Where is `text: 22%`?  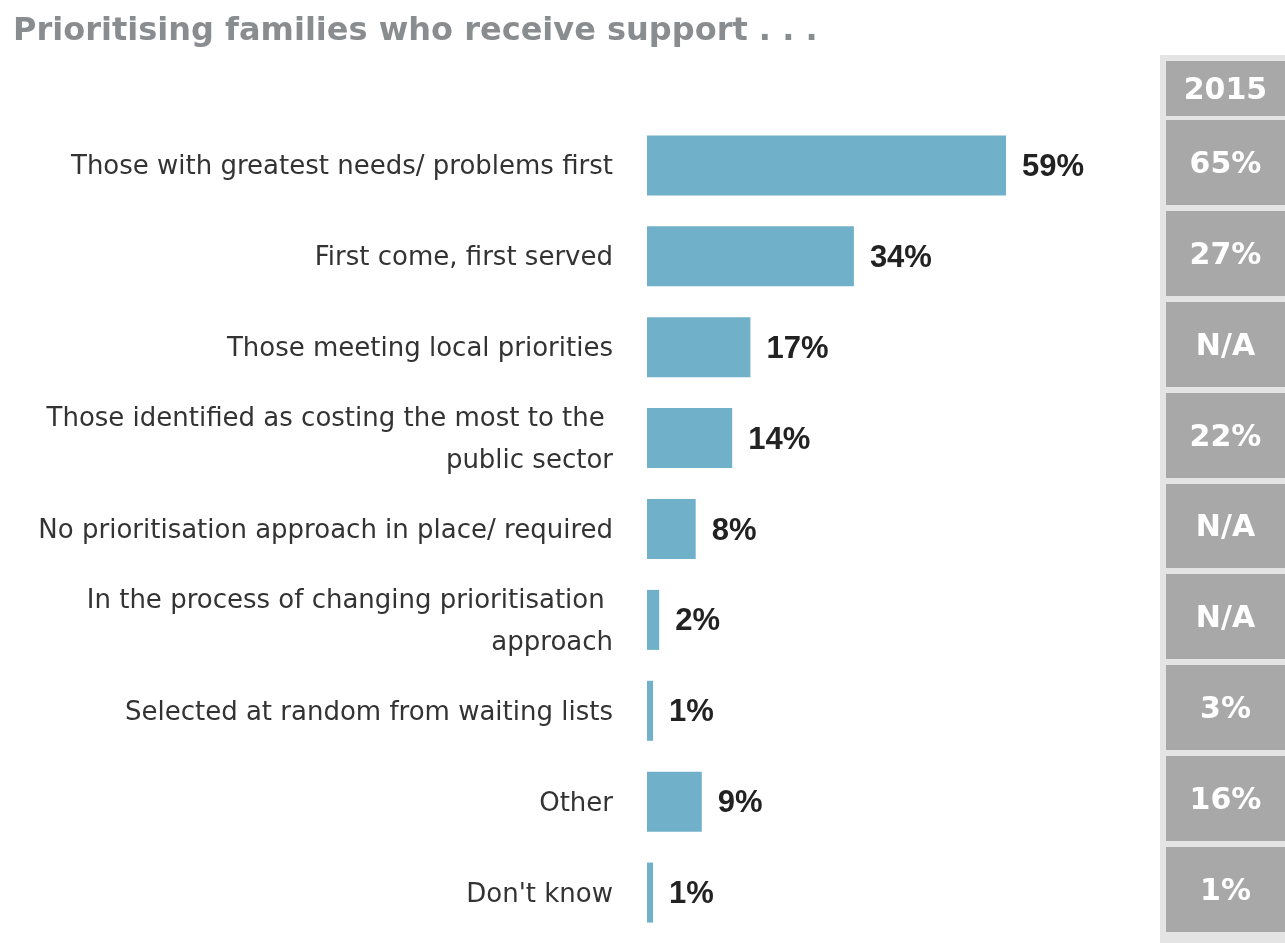
text: 22% is located at coordinates (1225, 435).